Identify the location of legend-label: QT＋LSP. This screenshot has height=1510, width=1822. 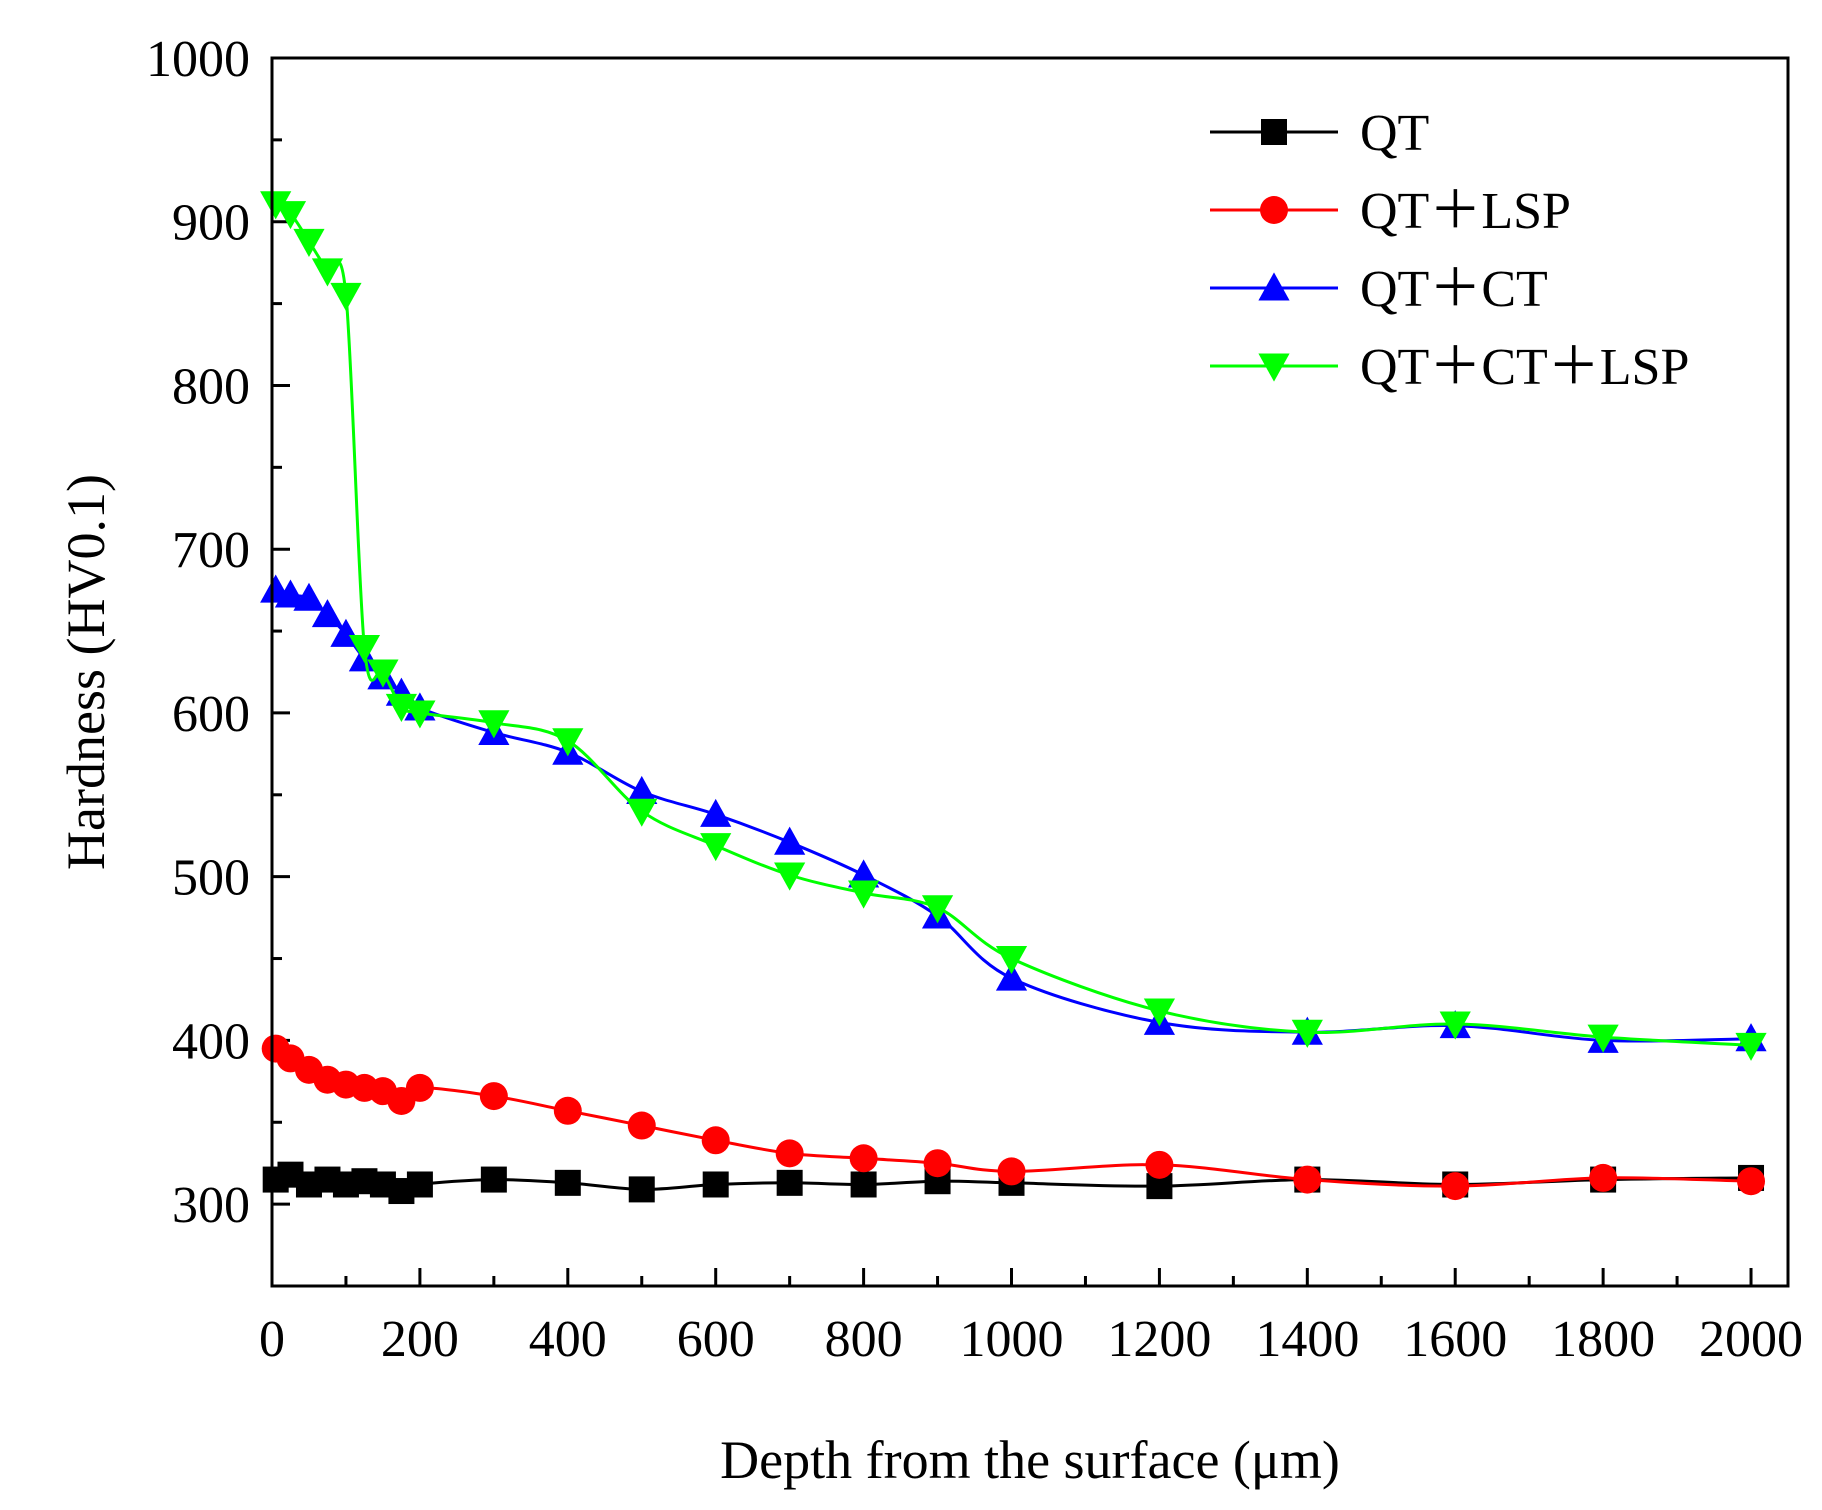
(1465, 211).